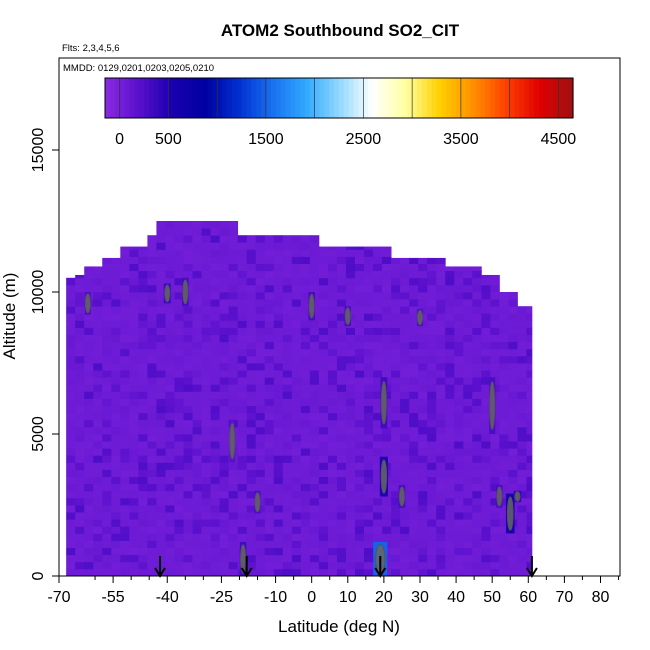 The height and width of the screenshot is (650, 650). Describe the element at coordinates (186, 98) in the screenshot. I see `colorbar-swatch` at that location.